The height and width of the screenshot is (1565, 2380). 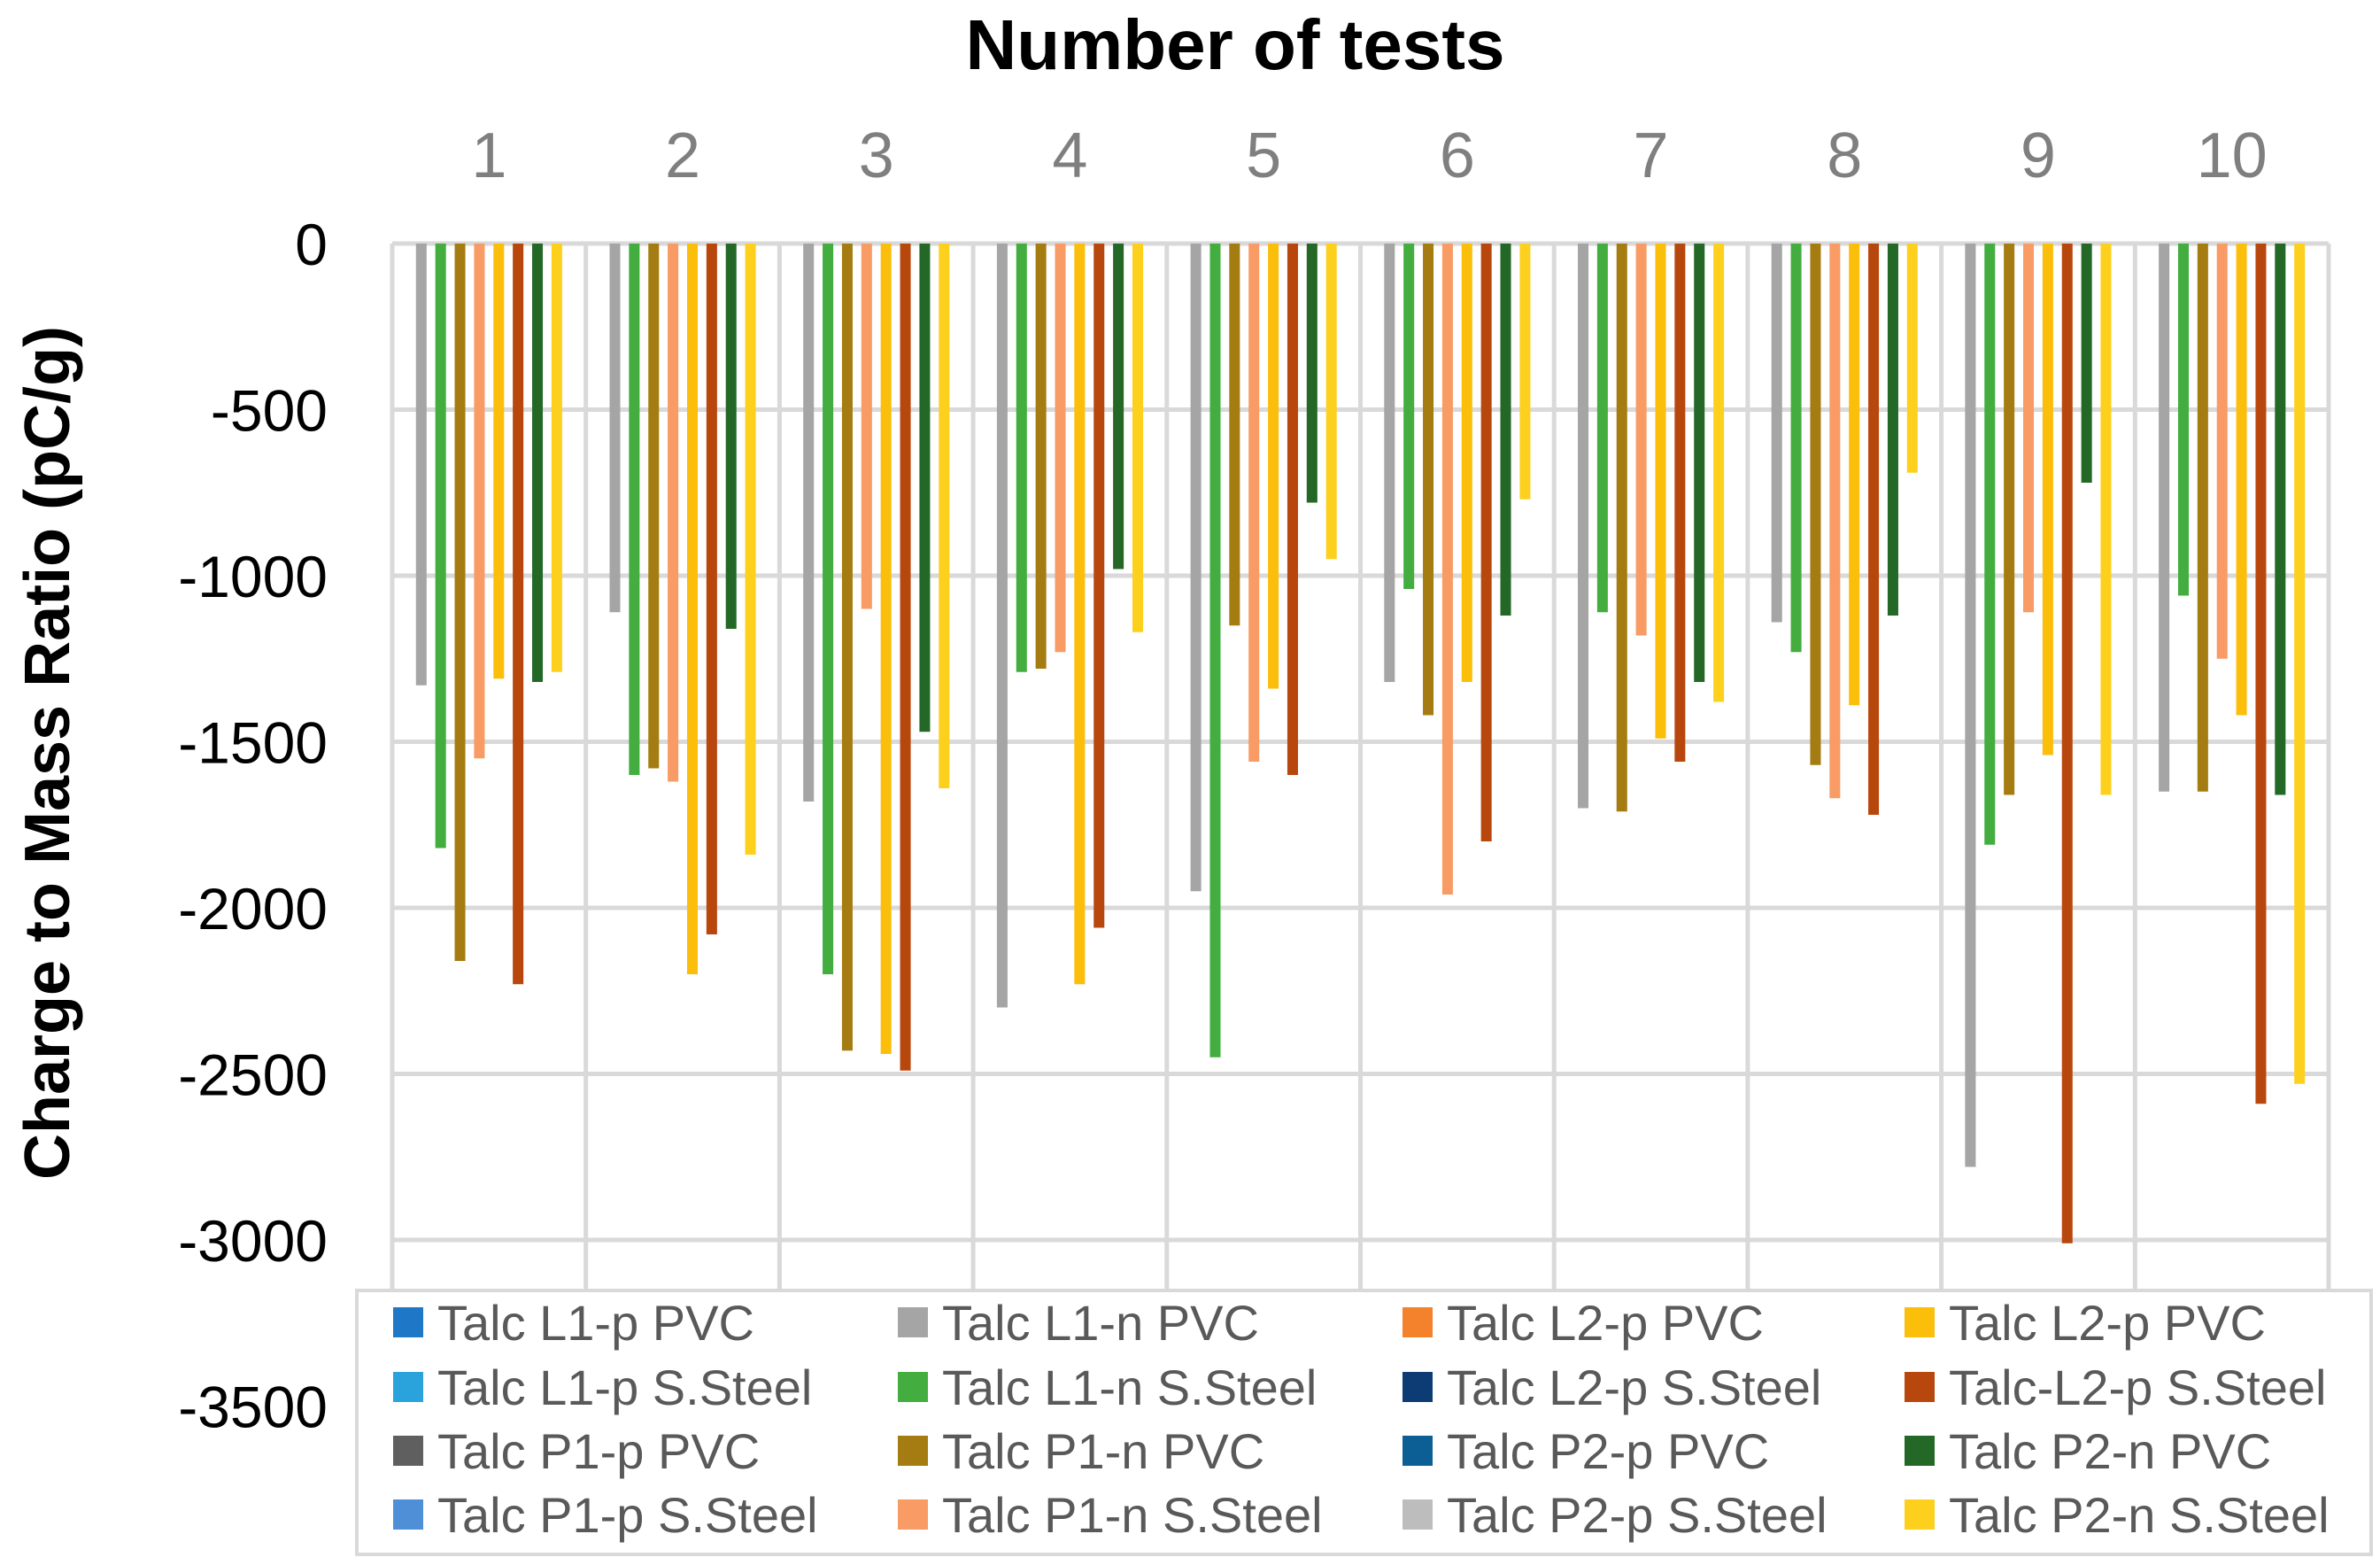 What do you see at coordinates (1608, 1451) in the screenshot?
I see `legend-label: Talc P2-p PVC` at bounding box center [1608, 1451].